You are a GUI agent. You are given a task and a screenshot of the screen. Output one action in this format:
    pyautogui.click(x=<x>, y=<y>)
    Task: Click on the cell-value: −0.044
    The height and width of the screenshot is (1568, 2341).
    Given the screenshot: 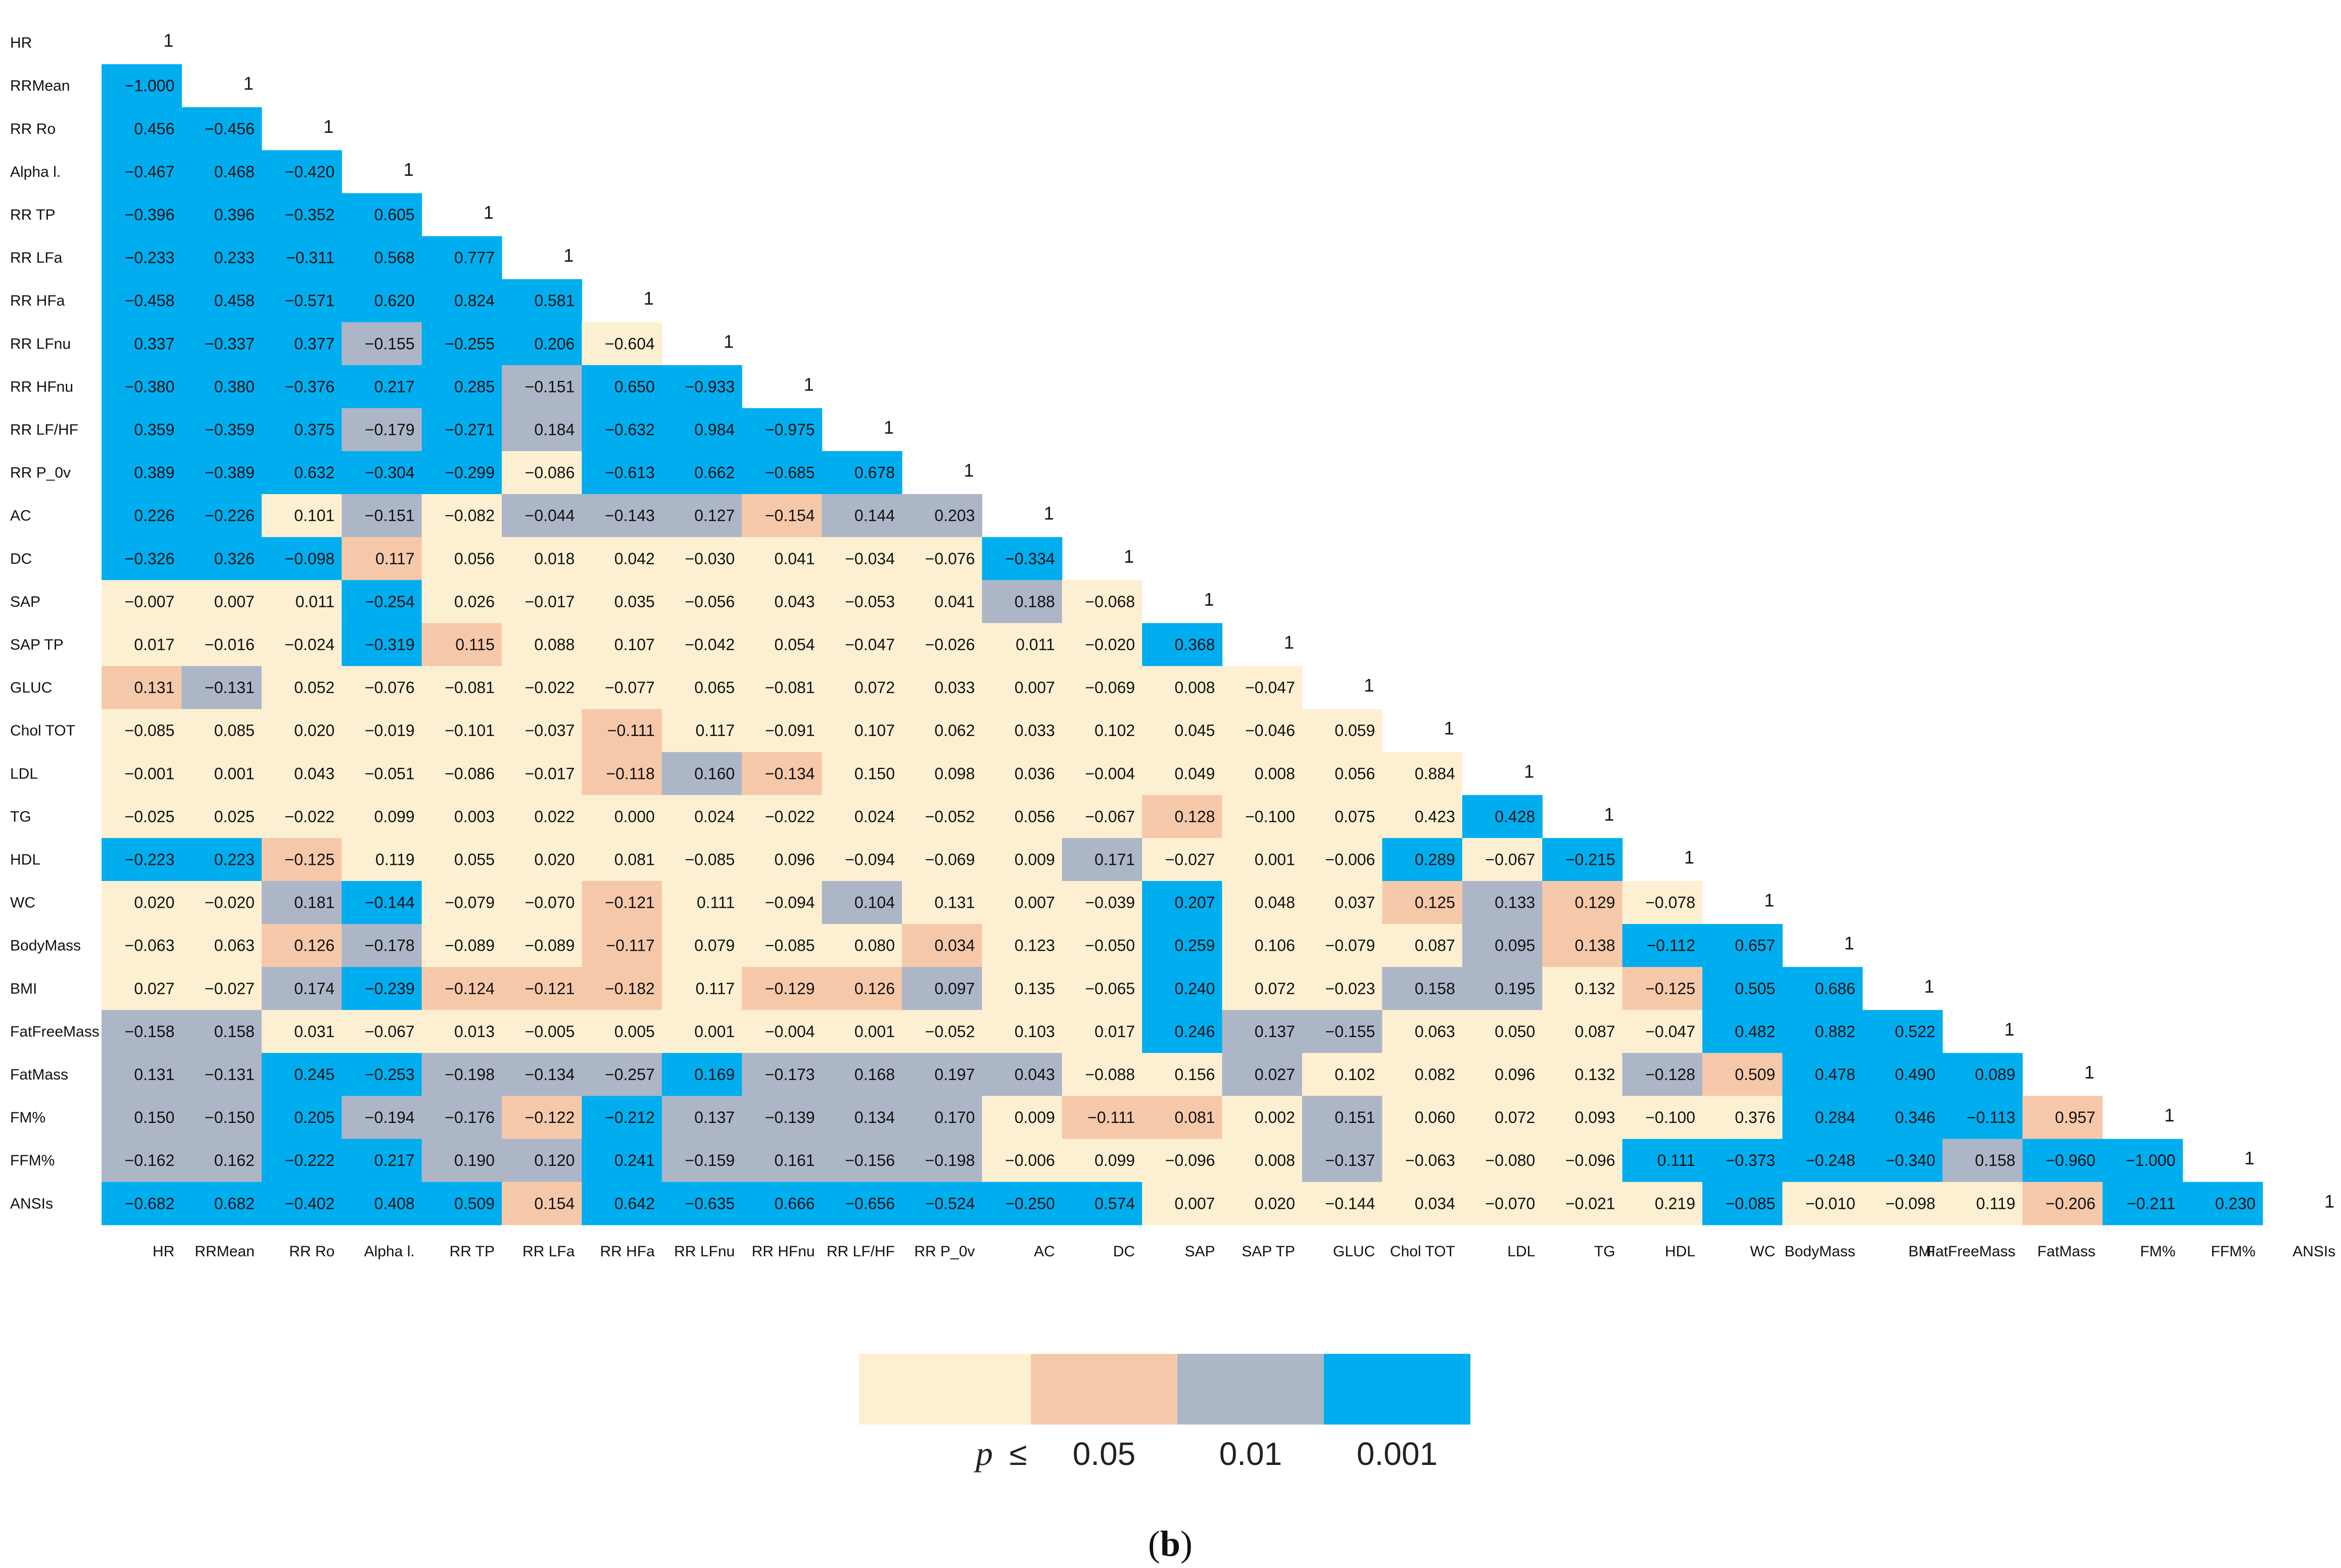 What is the action you would take?
    pyautogui.click(x=550, y=516)
    